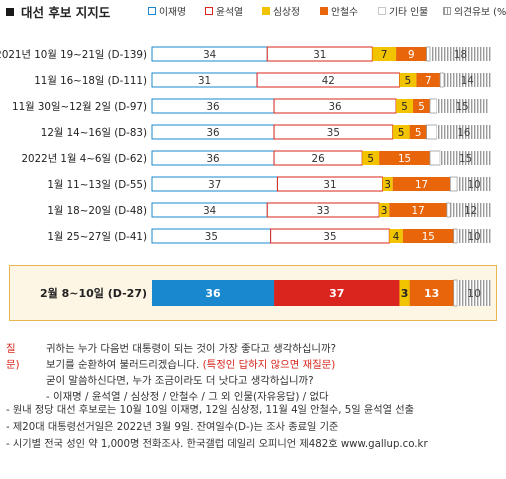 This screenshot has height=479, width=506. I want to click on question-label: 질문), so click(13, 357).